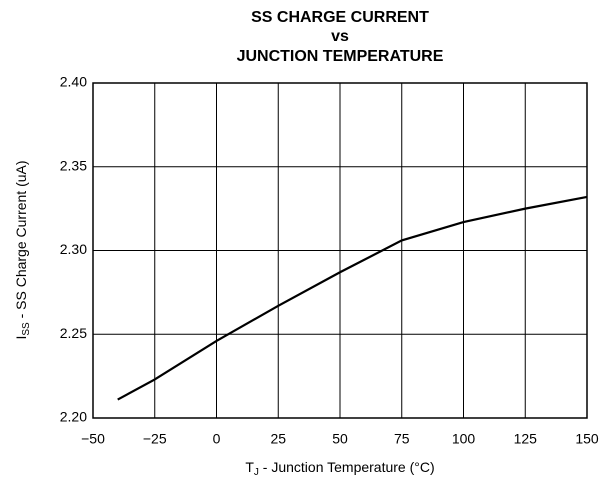  What do you see at coordinates (278, 439) in the screenshot?
I see `x-tick-label: 25` at bounding box center [278, 439].